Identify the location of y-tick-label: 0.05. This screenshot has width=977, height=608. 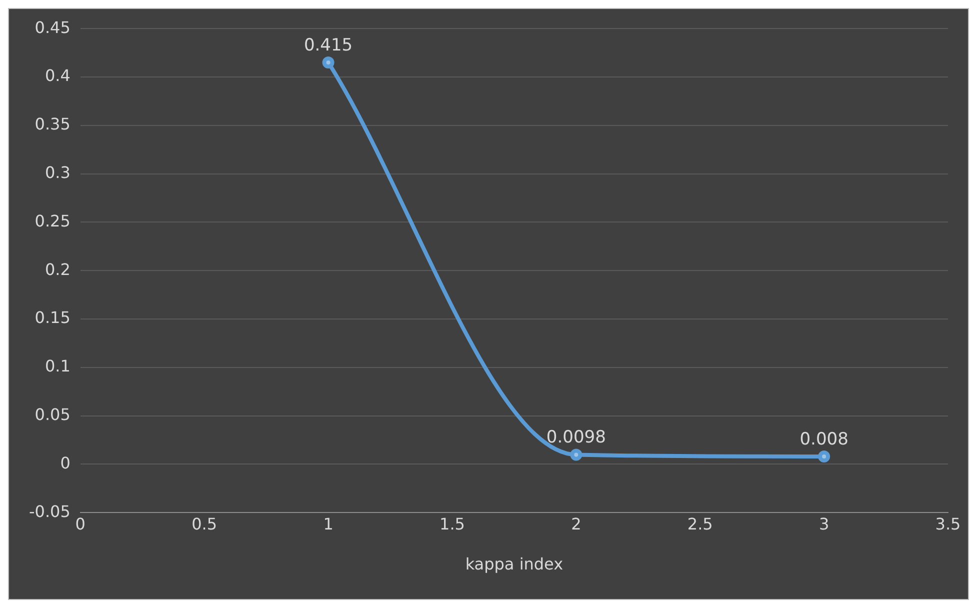
(52, 414).